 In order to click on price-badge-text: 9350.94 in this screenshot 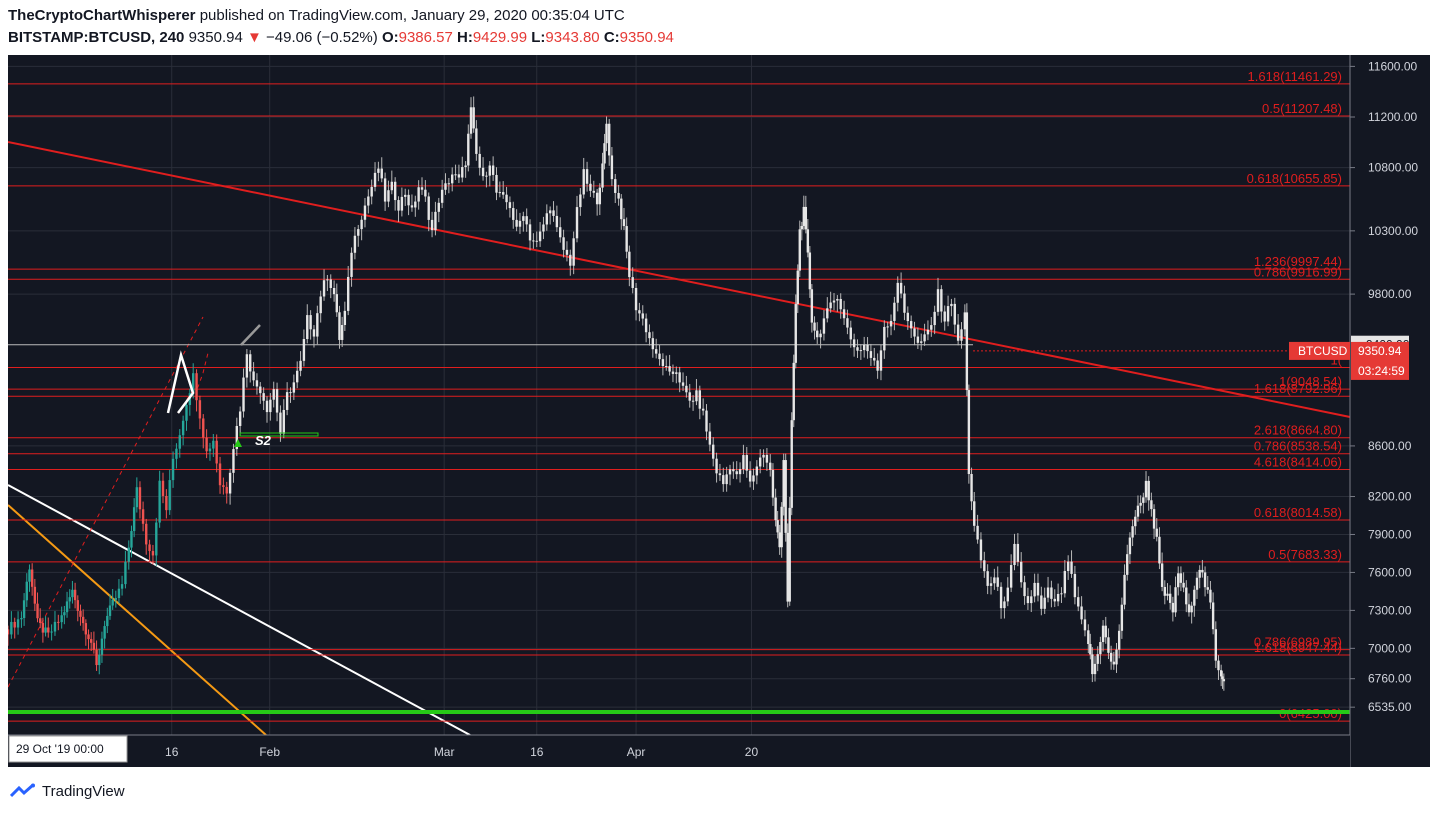, I will do `click(1380, 351)`.